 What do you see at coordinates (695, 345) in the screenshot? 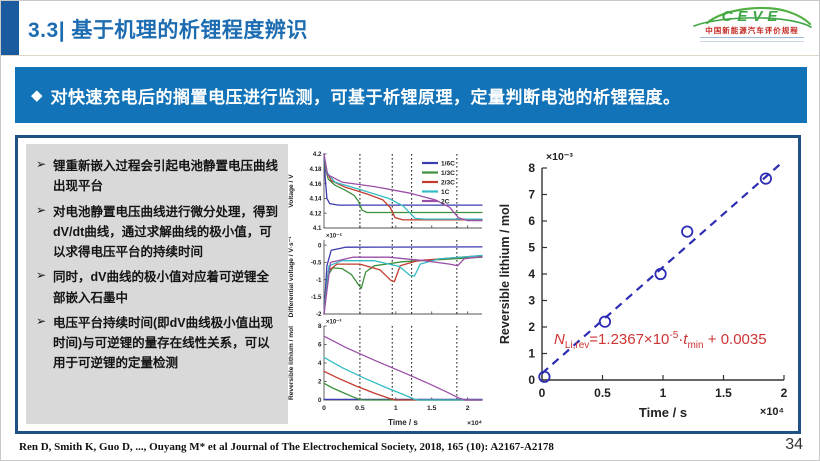
I see `equation-t-subscript: min` at bounding box center [695, 345].